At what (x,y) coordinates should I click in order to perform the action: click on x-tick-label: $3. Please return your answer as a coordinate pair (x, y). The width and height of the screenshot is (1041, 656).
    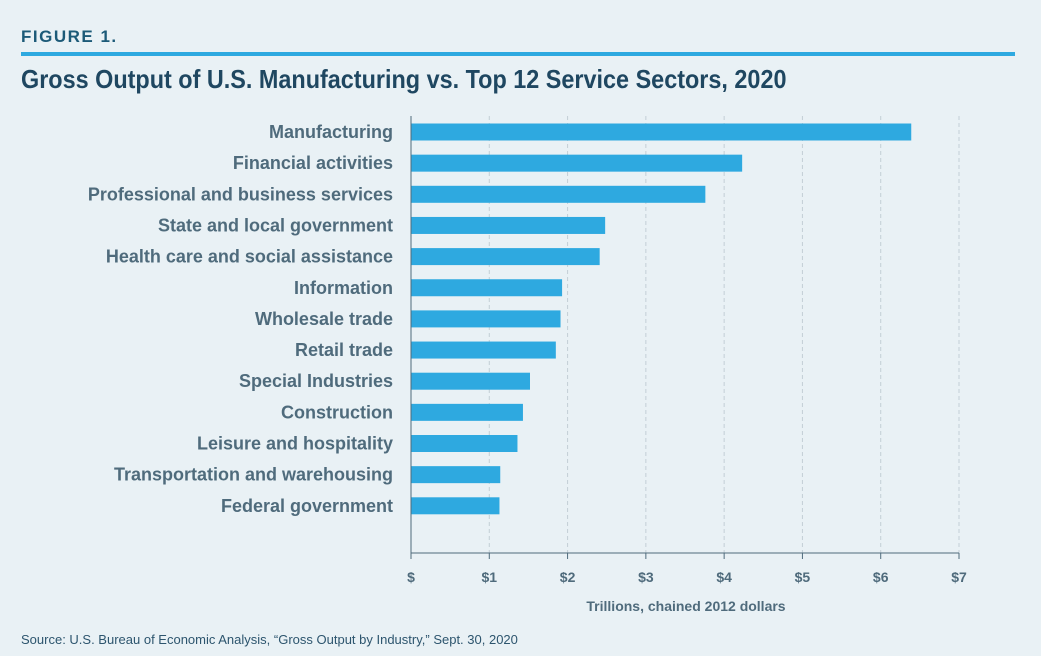
    Looking at the image, I should click on (646, 577).